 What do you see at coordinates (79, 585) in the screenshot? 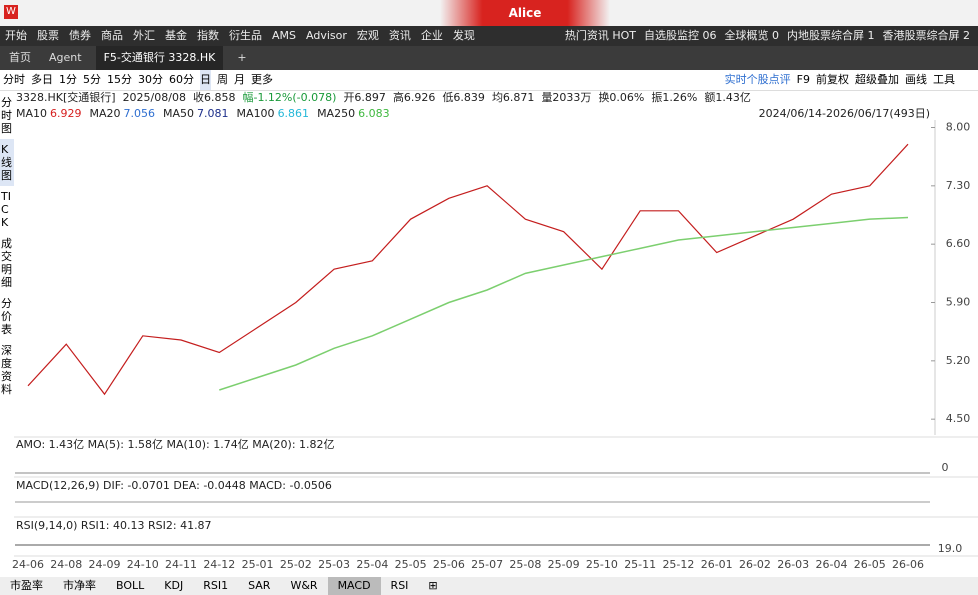
I see `indicator-tab: 市净率` at bounding box center [79, 585].